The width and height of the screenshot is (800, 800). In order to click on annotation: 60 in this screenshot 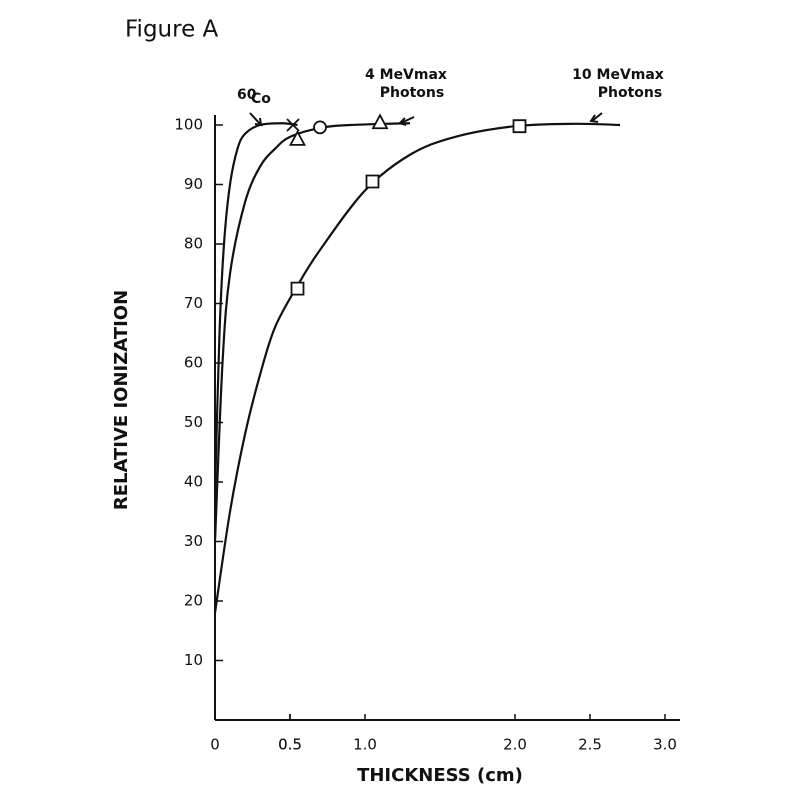, I will do `click(247, 95)`.